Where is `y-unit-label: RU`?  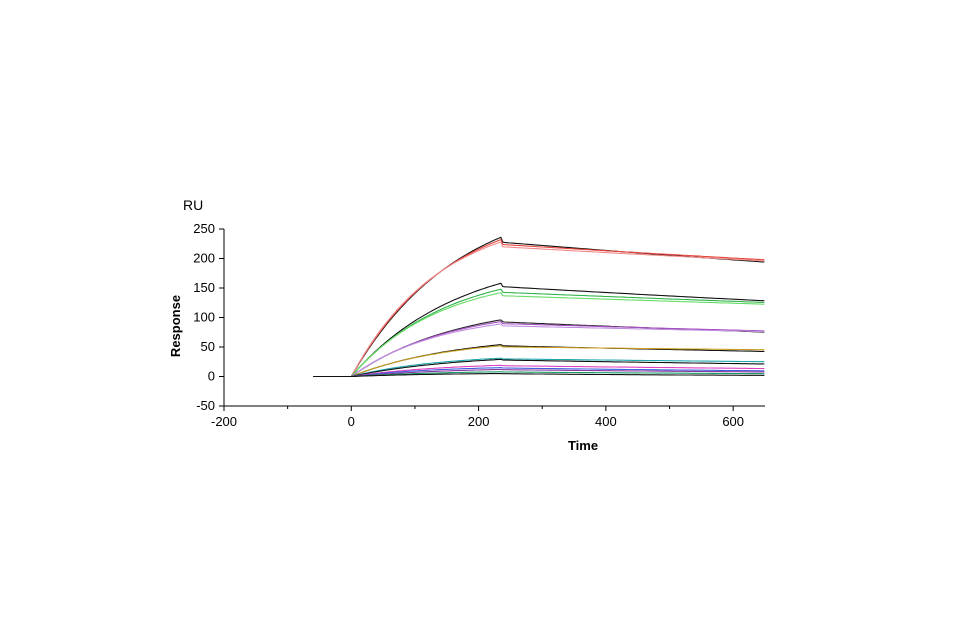 y-unit-label: RU is located at coordinates (193, 205).